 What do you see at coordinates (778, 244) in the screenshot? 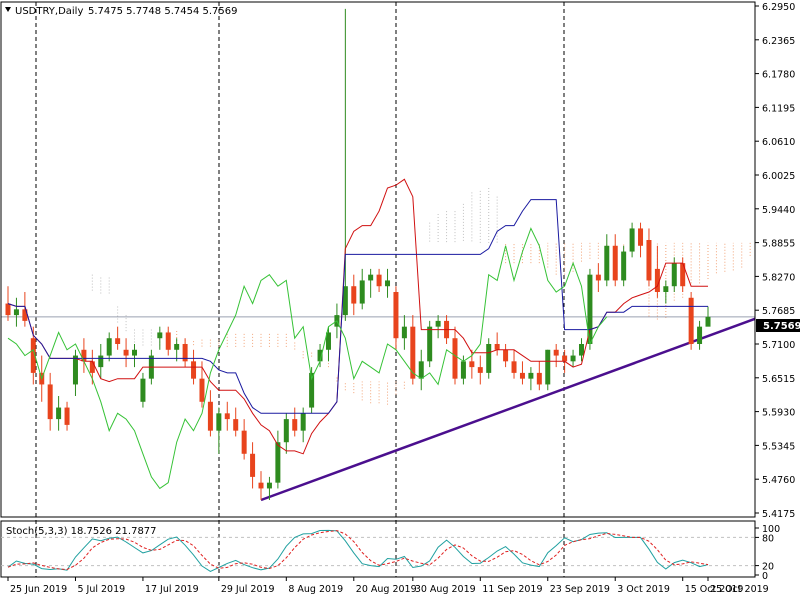
I see `price-tick-label: 5.8855` at bounding box center [778, 244].